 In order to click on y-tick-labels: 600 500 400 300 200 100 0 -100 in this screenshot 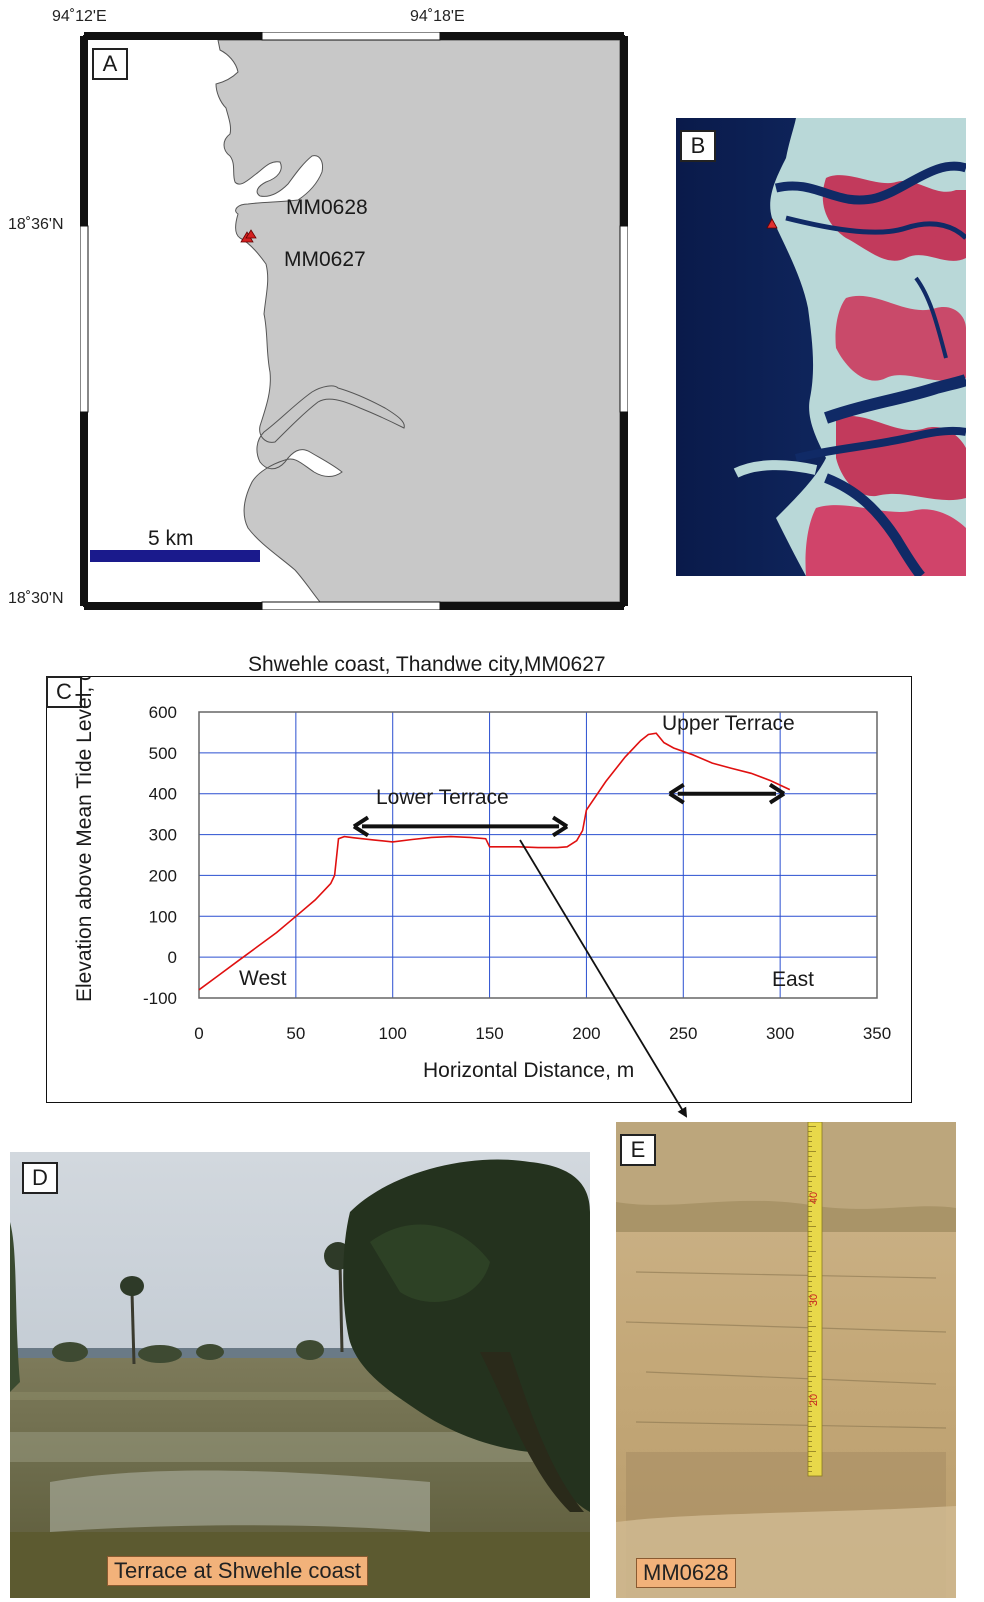, I will do `click(160, 855)`.